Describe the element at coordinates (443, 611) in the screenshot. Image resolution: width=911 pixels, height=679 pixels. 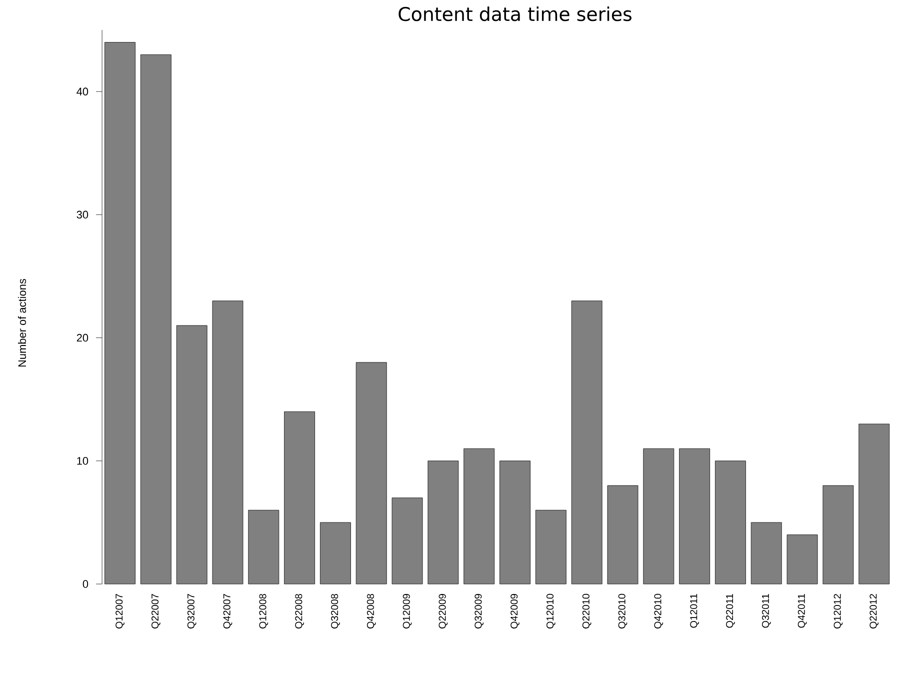
I see `x-tick-label: Q22009` at that location.